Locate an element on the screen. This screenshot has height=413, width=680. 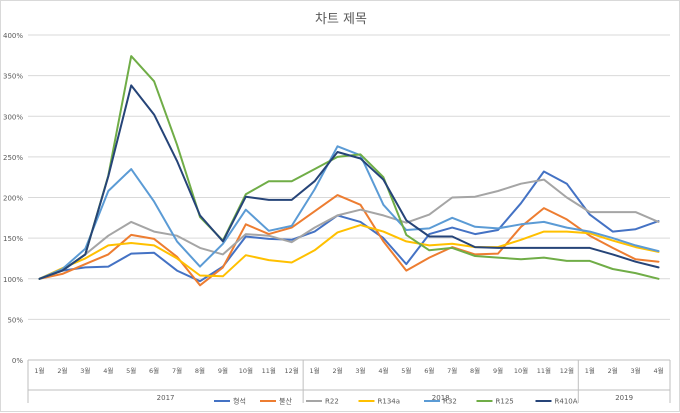
legend: 형석 불산 R22 R134a R32 R125 R410A is located at coordinates (396, 401).